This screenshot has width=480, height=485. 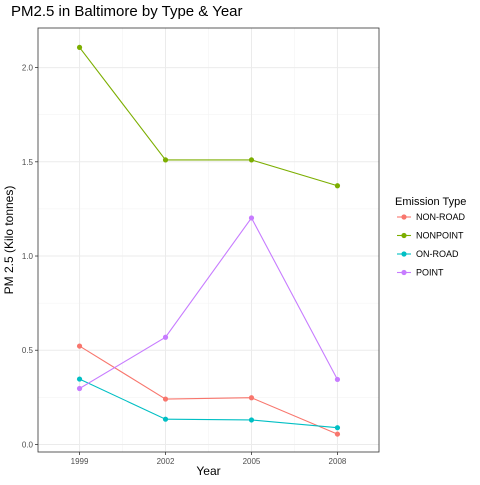 What do you see at coordinates (28, 162) in the screenshot?
I see `y-tick-label: 1.5` at bounding box center [28, 162].